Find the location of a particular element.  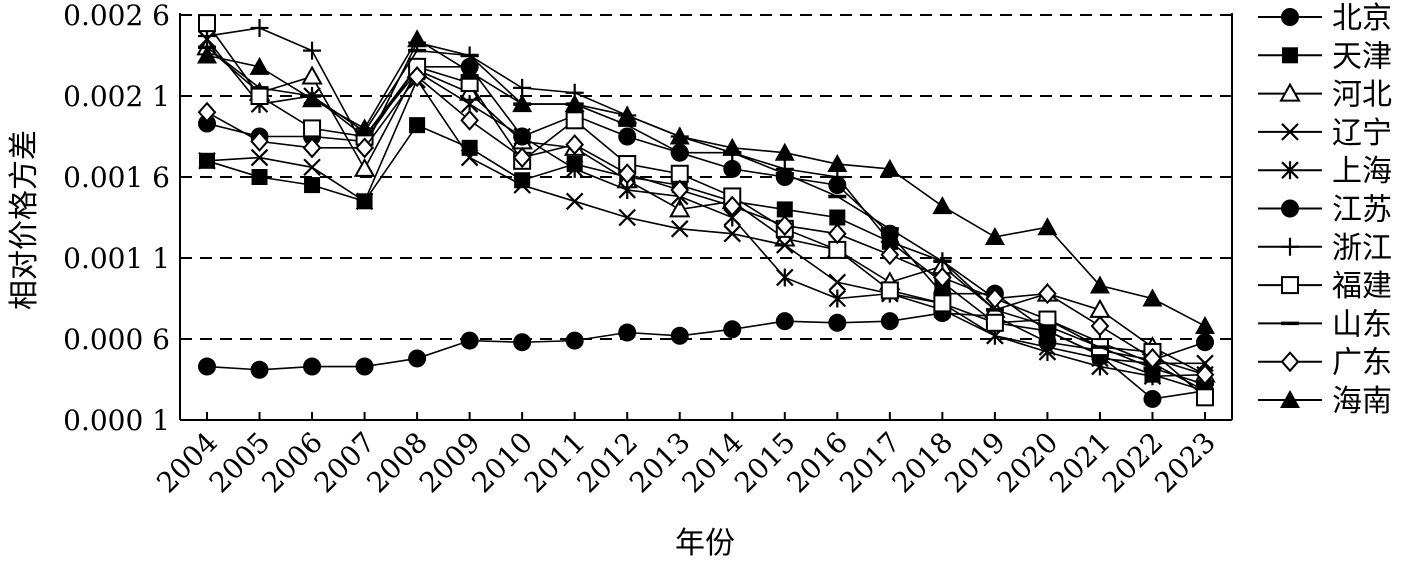

y-tick-label: 0.002 6 is located at coordinates (116, 16).